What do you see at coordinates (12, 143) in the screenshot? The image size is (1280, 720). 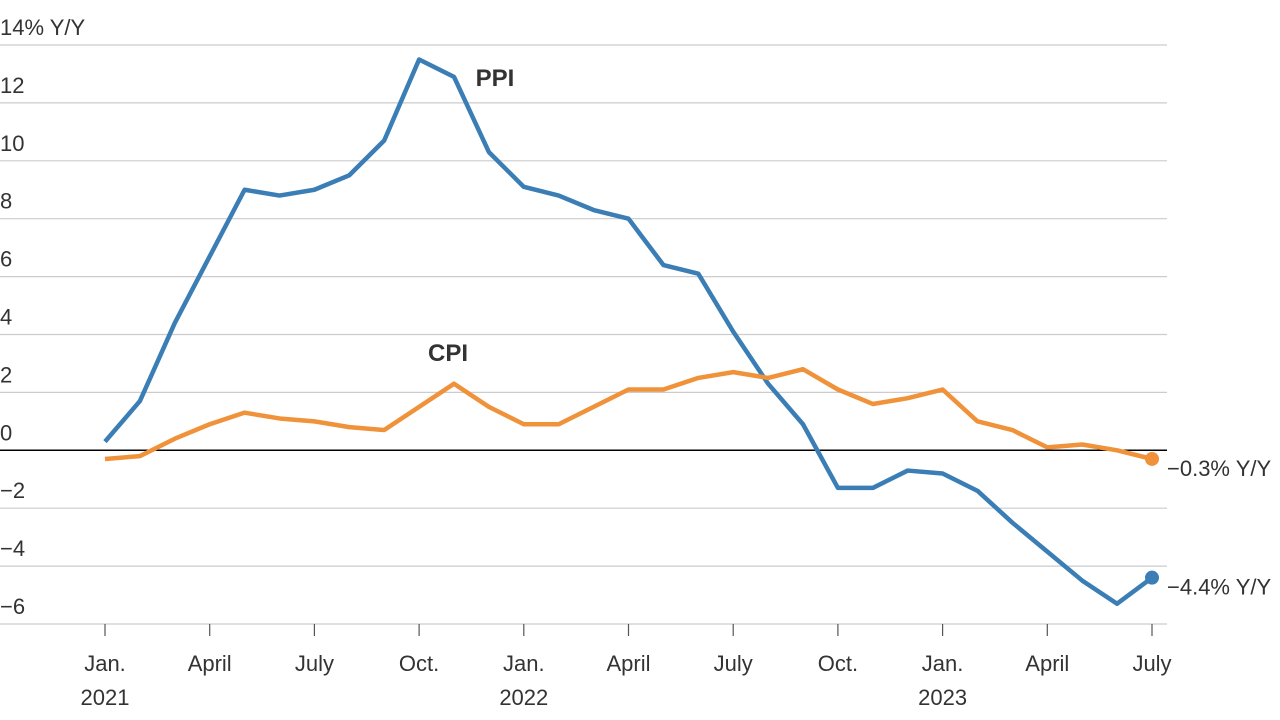 I see `y-tick-label: 10` at bounding box center [12, 143].